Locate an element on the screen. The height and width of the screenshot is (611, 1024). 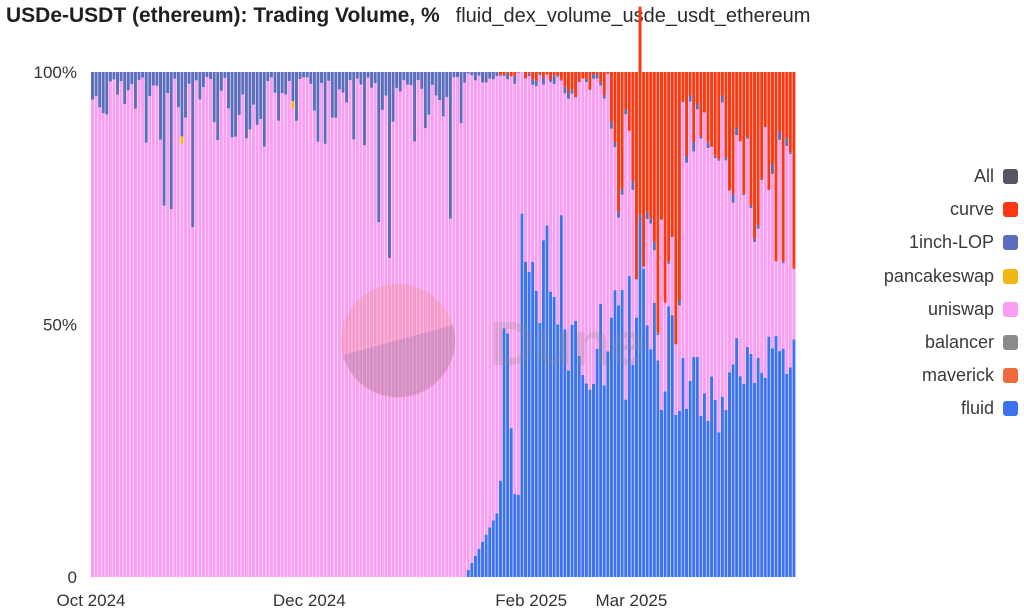
legend-item-balancer: balancer is located at coordinates (918, 342).